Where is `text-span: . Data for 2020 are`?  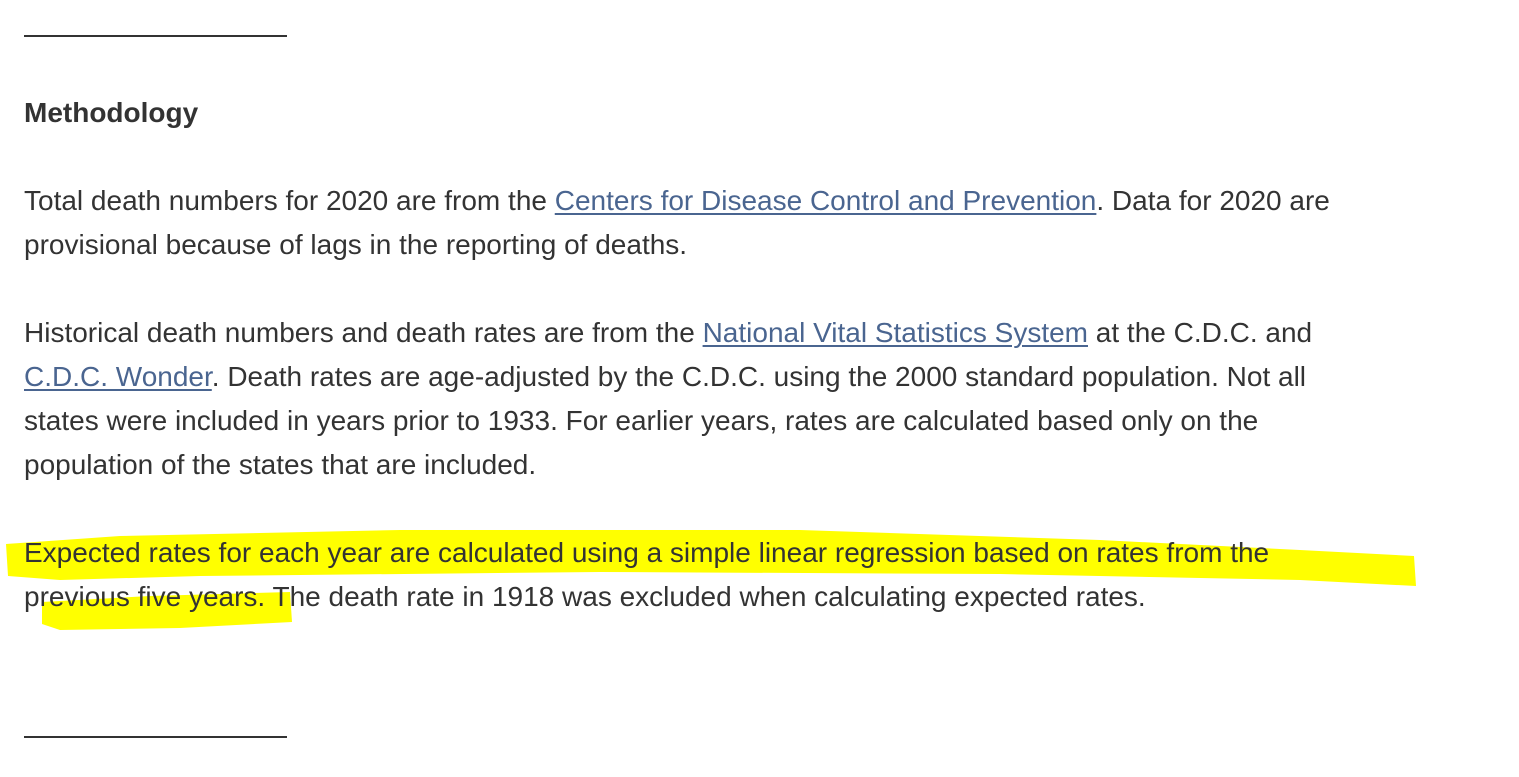 text-span: . Data for 2020 are is located at coordinates (1213, 200).